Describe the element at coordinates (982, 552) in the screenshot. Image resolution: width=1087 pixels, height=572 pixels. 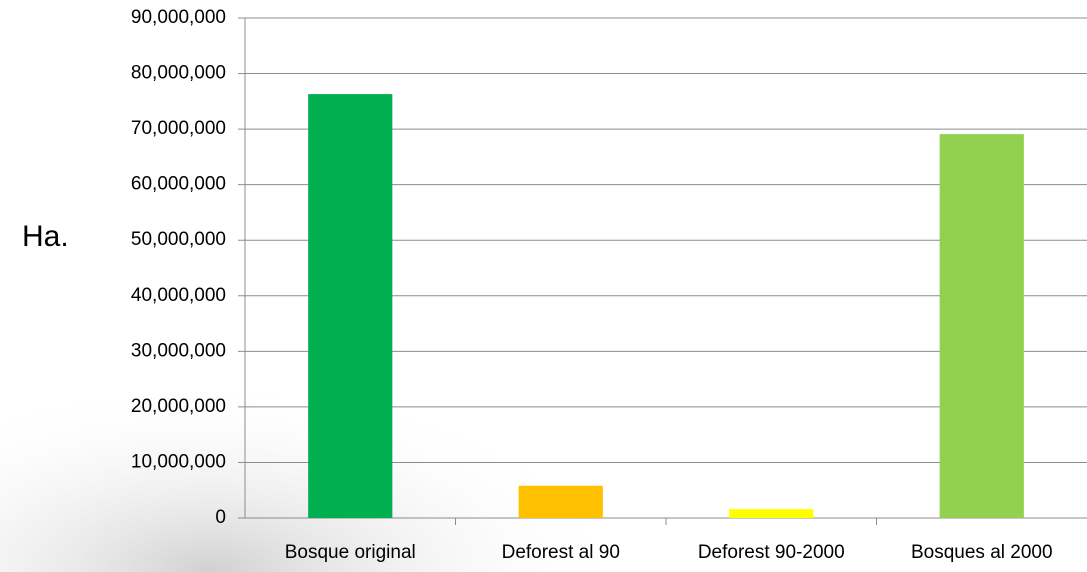
I see `x-tick-label: Bosques al 2000` at that location.